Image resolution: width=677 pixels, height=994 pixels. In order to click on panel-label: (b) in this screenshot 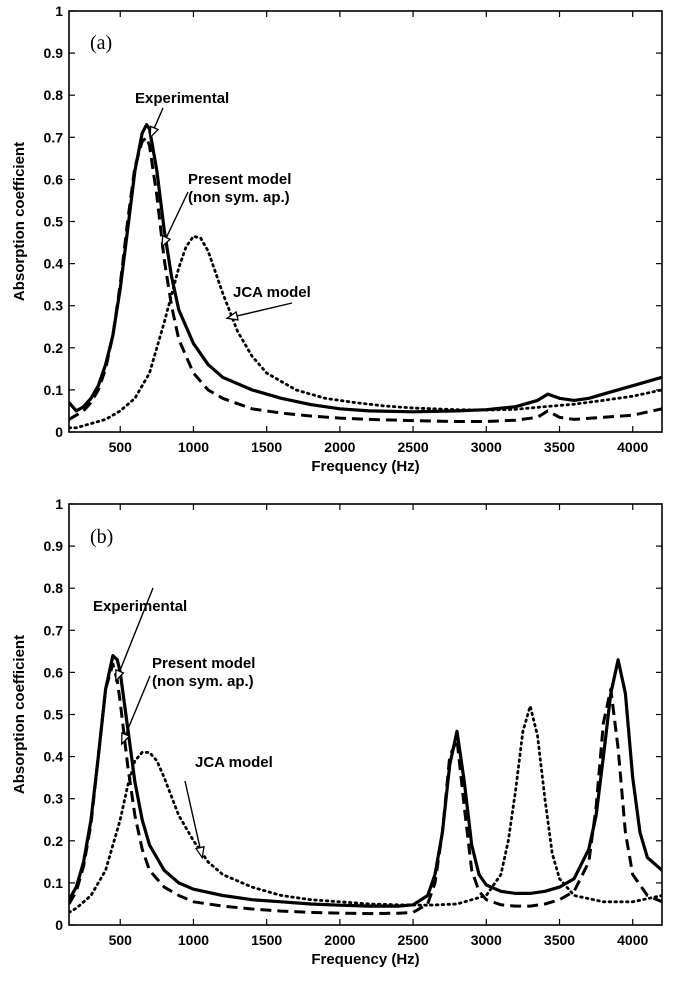, I will do `click(101, 537)`.